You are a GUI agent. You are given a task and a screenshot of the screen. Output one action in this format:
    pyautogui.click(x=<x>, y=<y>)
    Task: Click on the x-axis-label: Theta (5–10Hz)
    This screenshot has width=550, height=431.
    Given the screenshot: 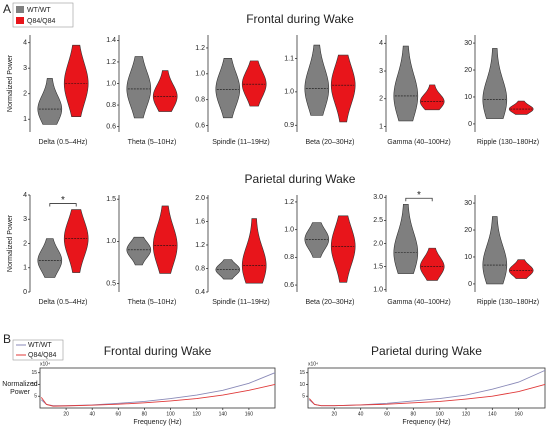 What is the action you would take?
    pyautogui.click(x=152, y=142)
    